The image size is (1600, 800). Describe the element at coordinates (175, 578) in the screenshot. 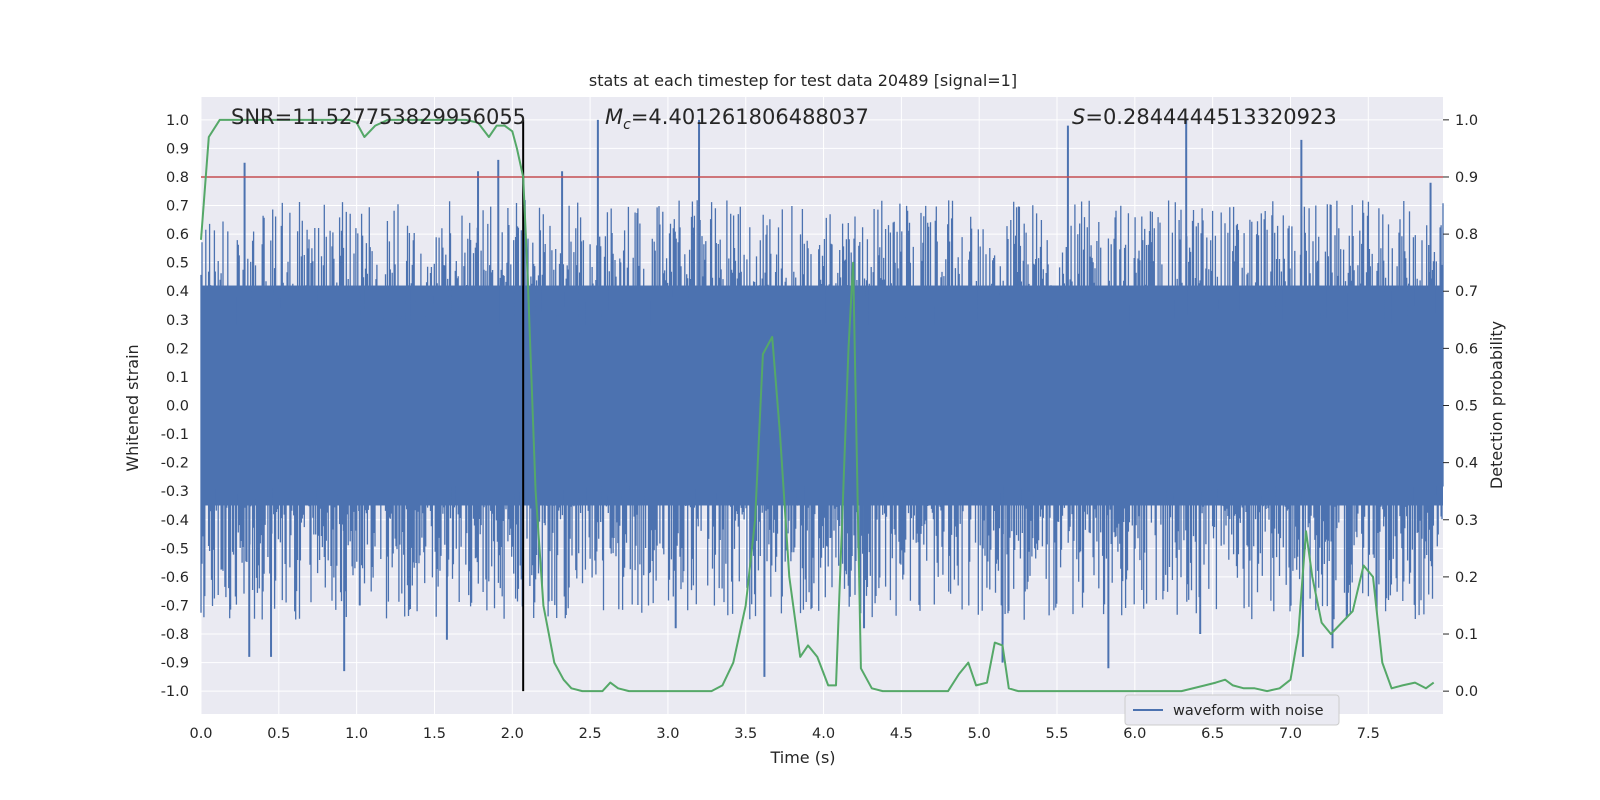

I see `y-tick-label: -0.6` at that location.